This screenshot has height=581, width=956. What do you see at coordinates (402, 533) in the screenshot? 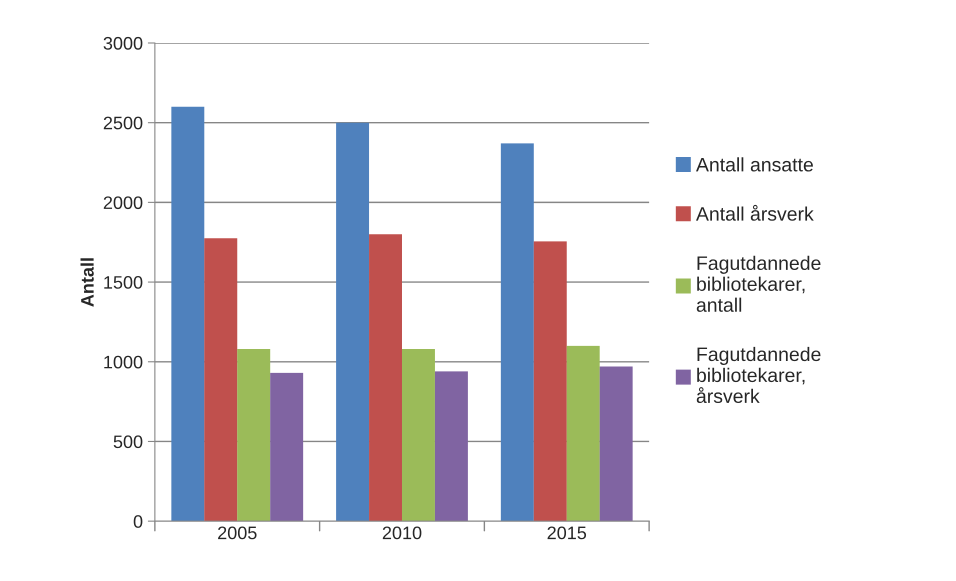
I see `x-tick-label: 2010` at bounding box center [402, 533].